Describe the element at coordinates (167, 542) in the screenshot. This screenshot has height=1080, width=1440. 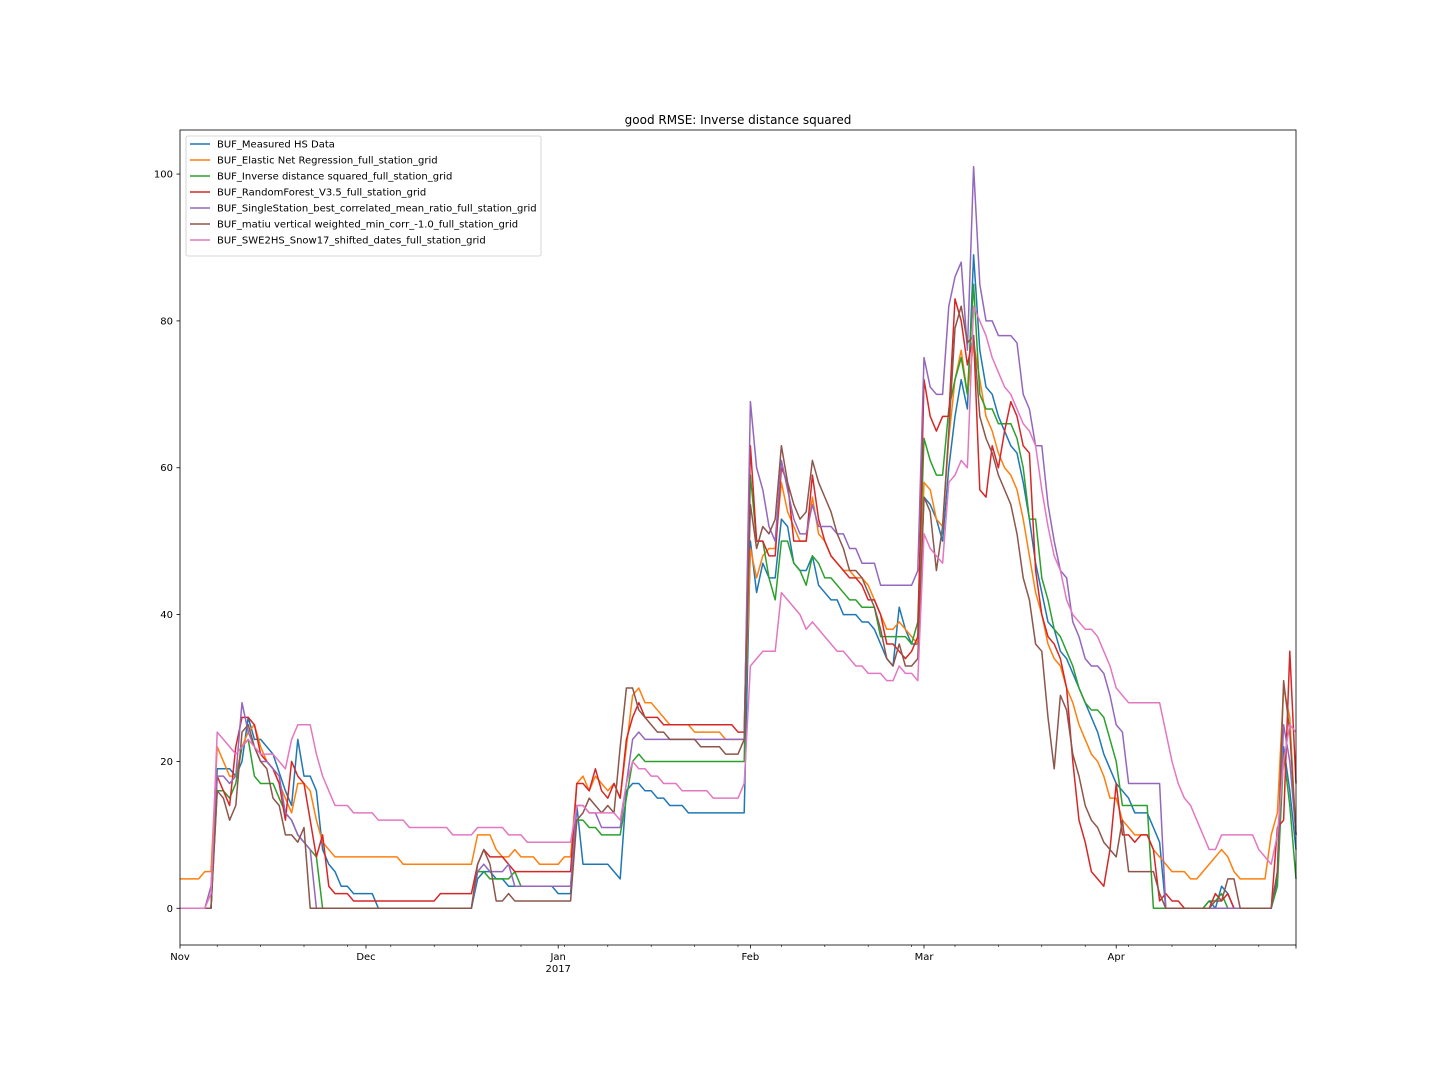
I see `y-axis: 0 20 40 60 80 100` at that location.